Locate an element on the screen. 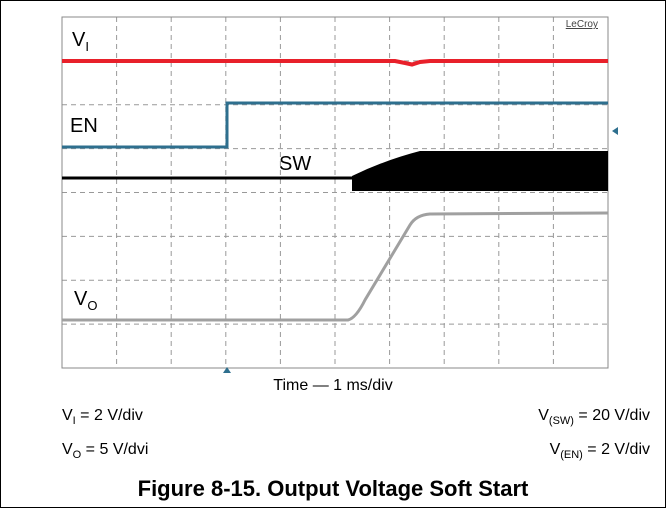 This screenshot has width=666, height=508. trace-label: SW is located at coordinates (295, 164).